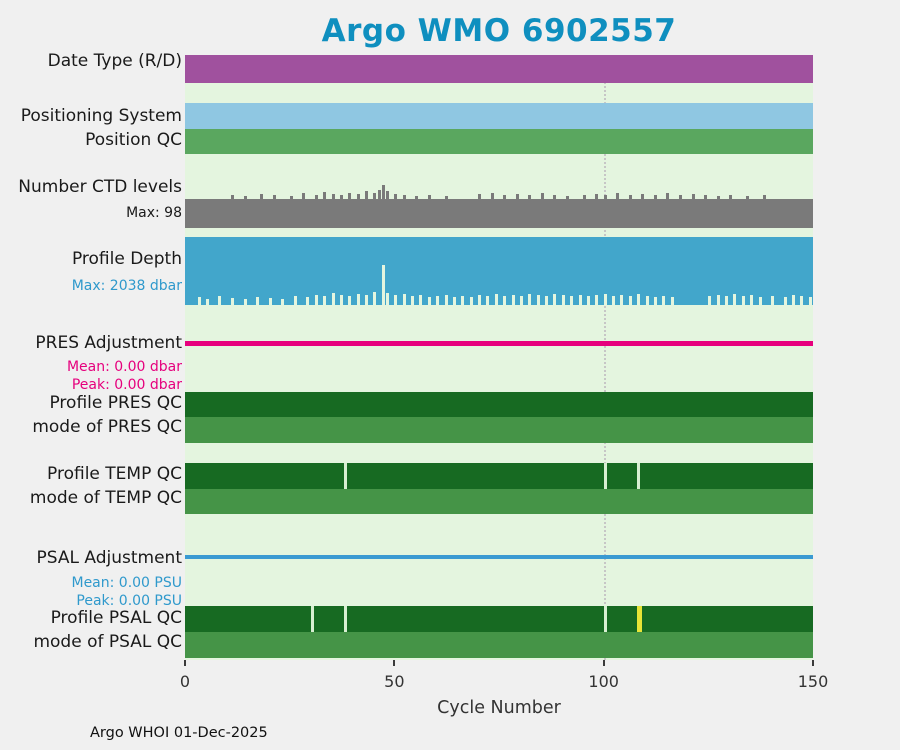 The height and width of the screenshot is (750, 900). What do you see at coordinates (499, 708) in the screenshot?
I see `x-axis-label: Cycle Number` at bounding box center [499, 708].